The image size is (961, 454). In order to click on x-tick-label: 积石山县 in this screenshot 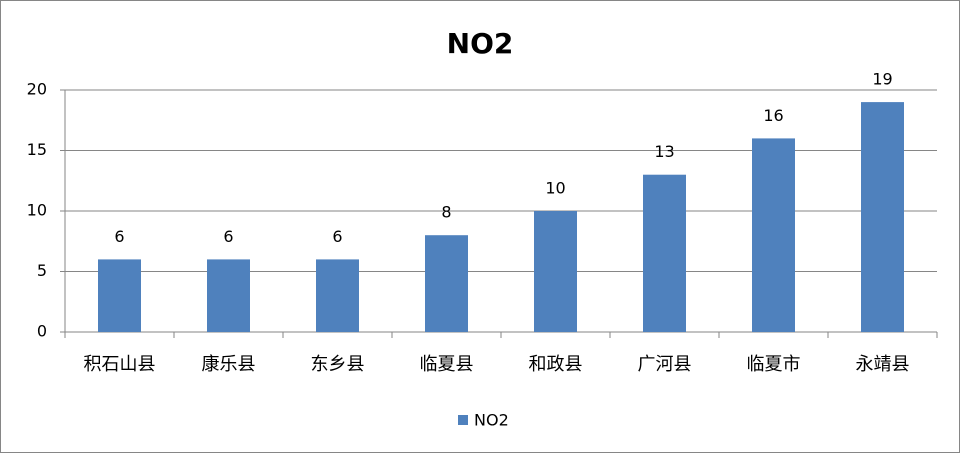, I will do `click(120, 364)`.